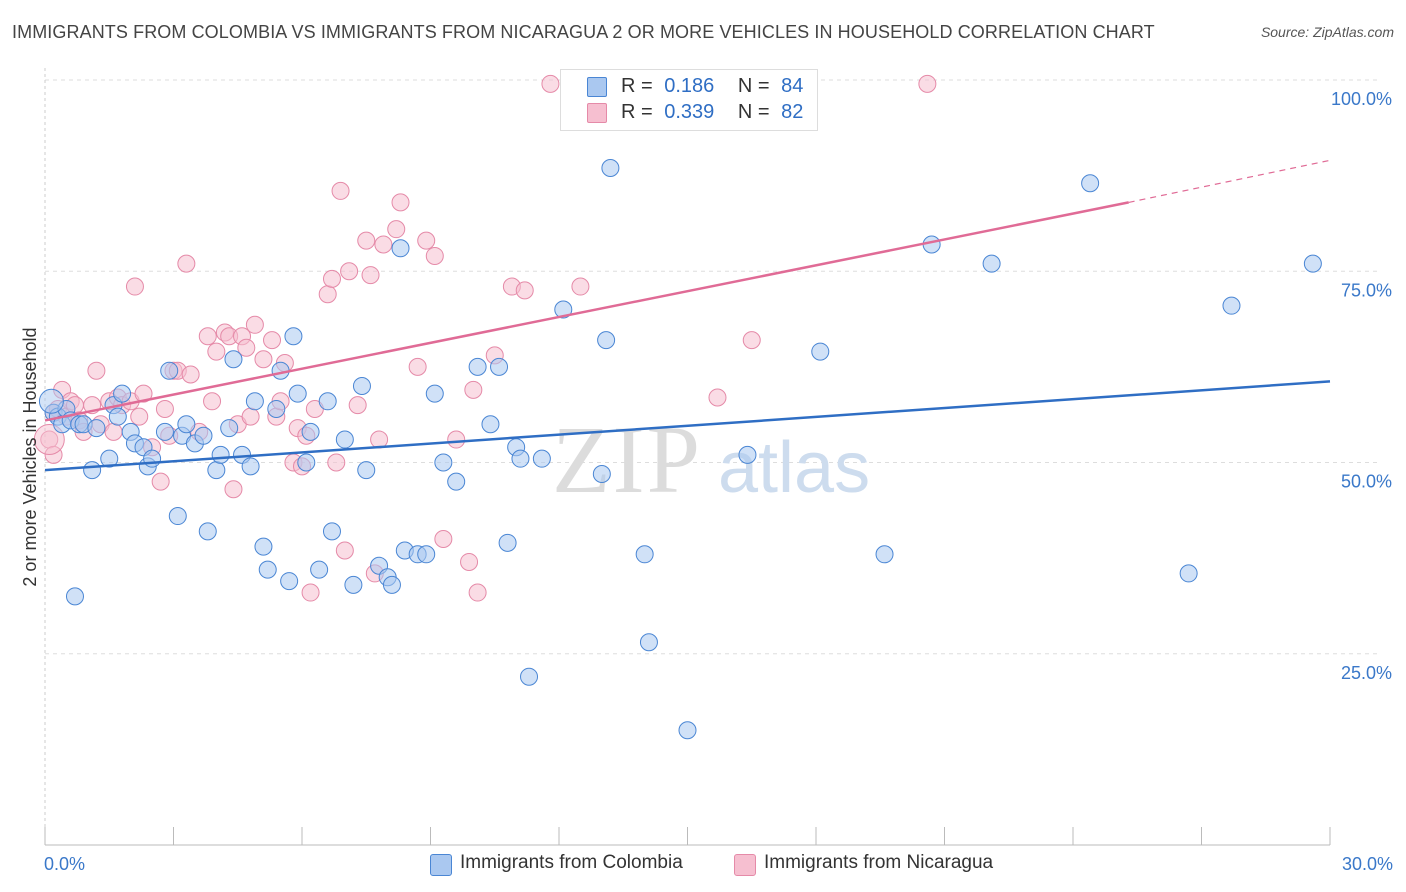 The height and width of the screenshot is (892, 1406). Describe the element at coordinates (689, 112) in the screenshot. I see `r-value: 0.339` at that location.